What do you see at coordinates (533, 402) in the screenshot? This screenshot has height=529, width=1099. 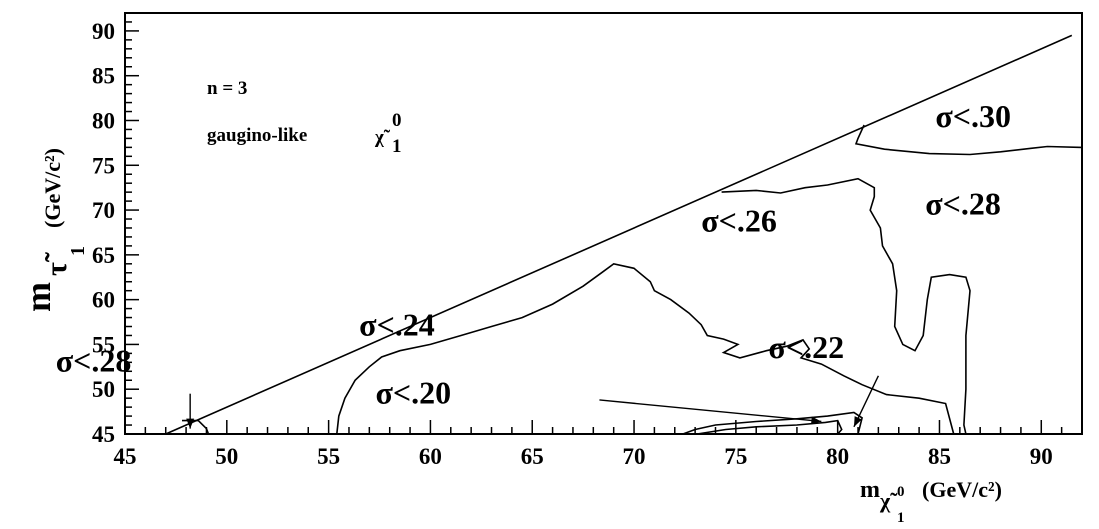 I see `annotation-arrows` at bounding box center [533, 402].